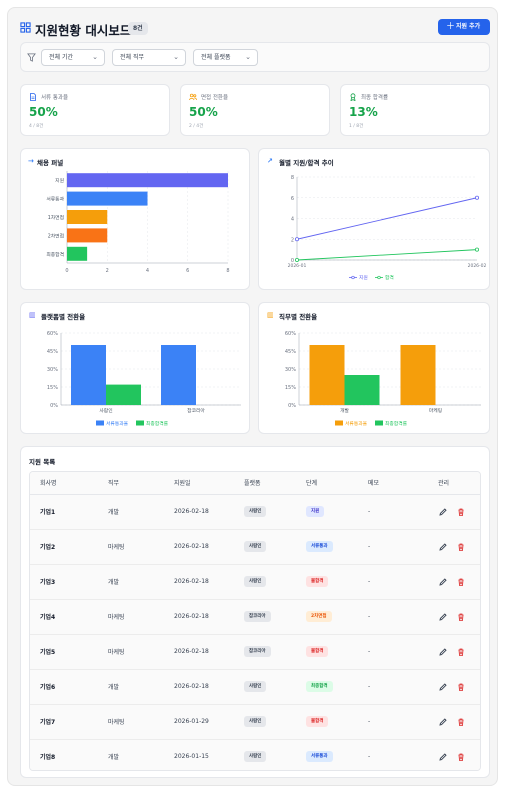  I want to click on table-row: 기업8 개발 2026-01-15 사람인 서류통과 -, so click(255, 754).